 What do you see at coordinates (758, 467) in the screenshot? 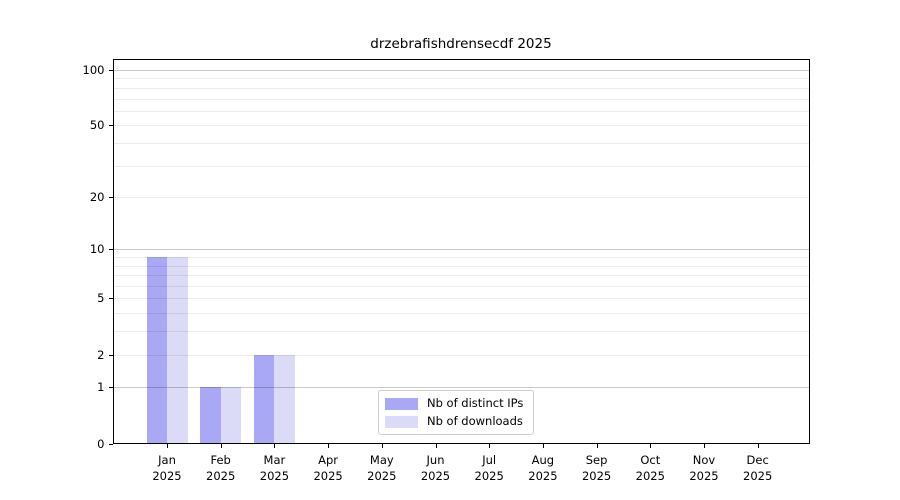
I see `x-tick-label-dec: Dec 2025` at bounding box center [758, 467].